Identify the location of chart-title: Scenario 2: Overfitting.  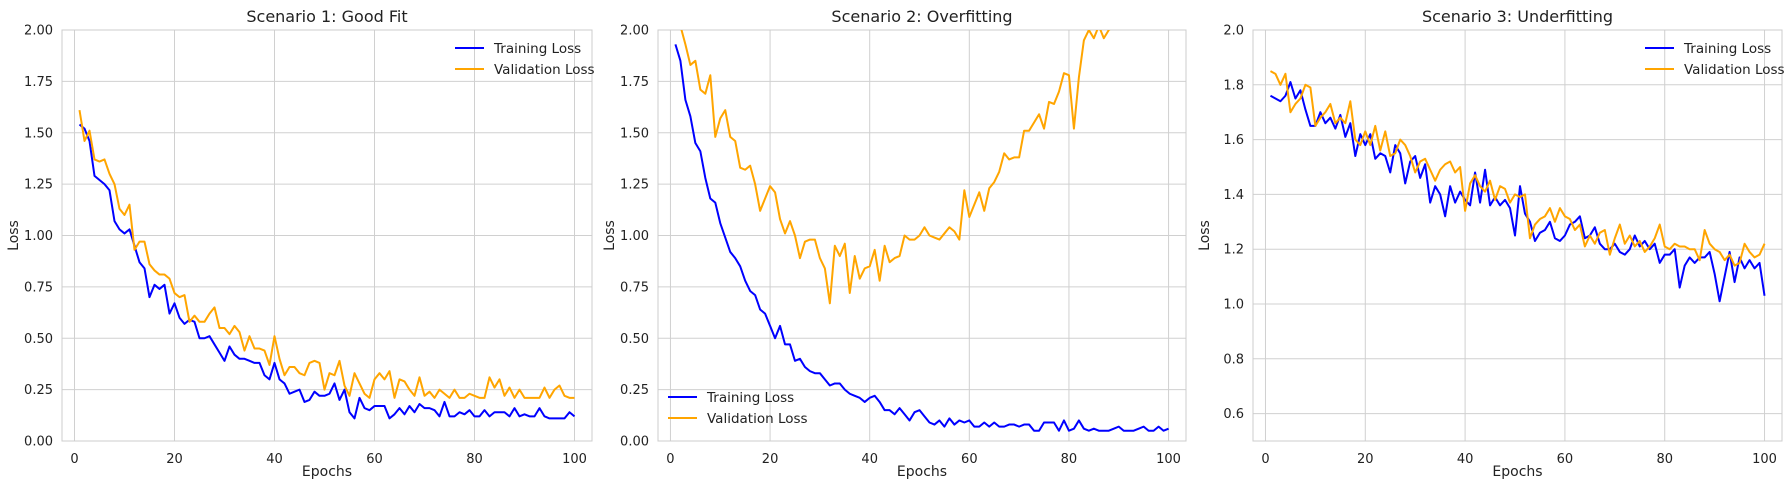
(921, 16).